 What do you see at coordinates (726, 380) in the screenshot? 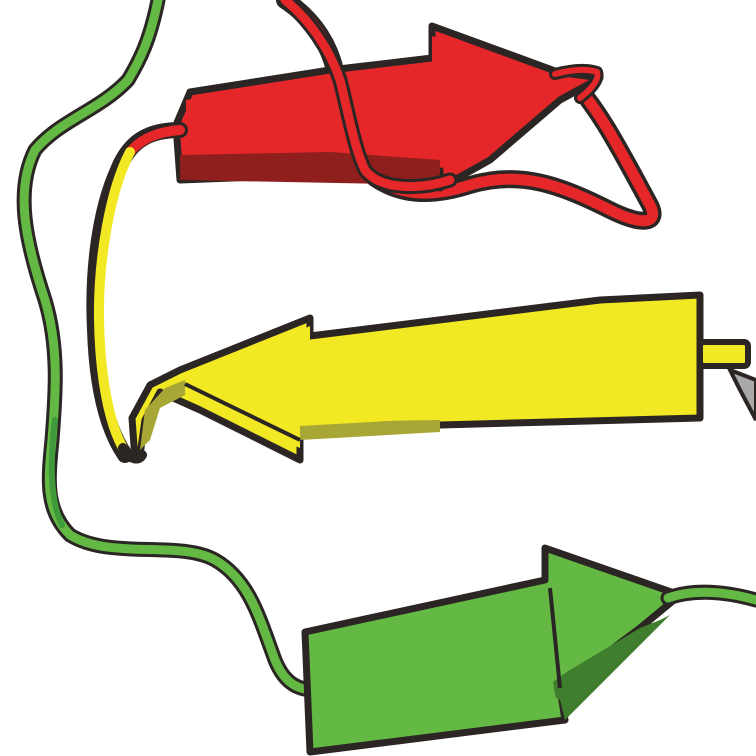
I see `yellow-coil-right` at bounding box center [726, 380].